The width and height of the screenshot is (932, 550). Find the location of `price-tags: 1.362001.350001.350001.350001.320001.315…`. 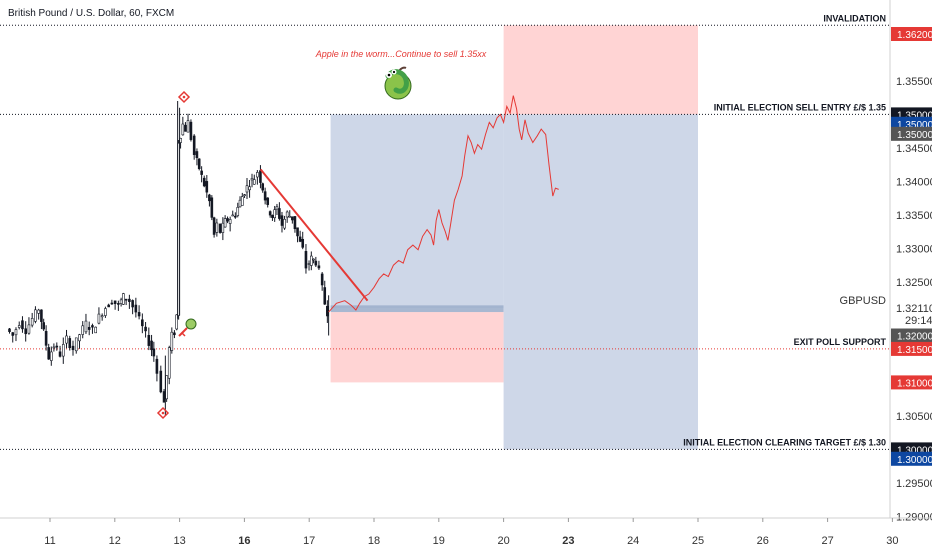

price-tags: 1.362001.350001.350001.350001.320001.315… is located at coordinates (911, 246).